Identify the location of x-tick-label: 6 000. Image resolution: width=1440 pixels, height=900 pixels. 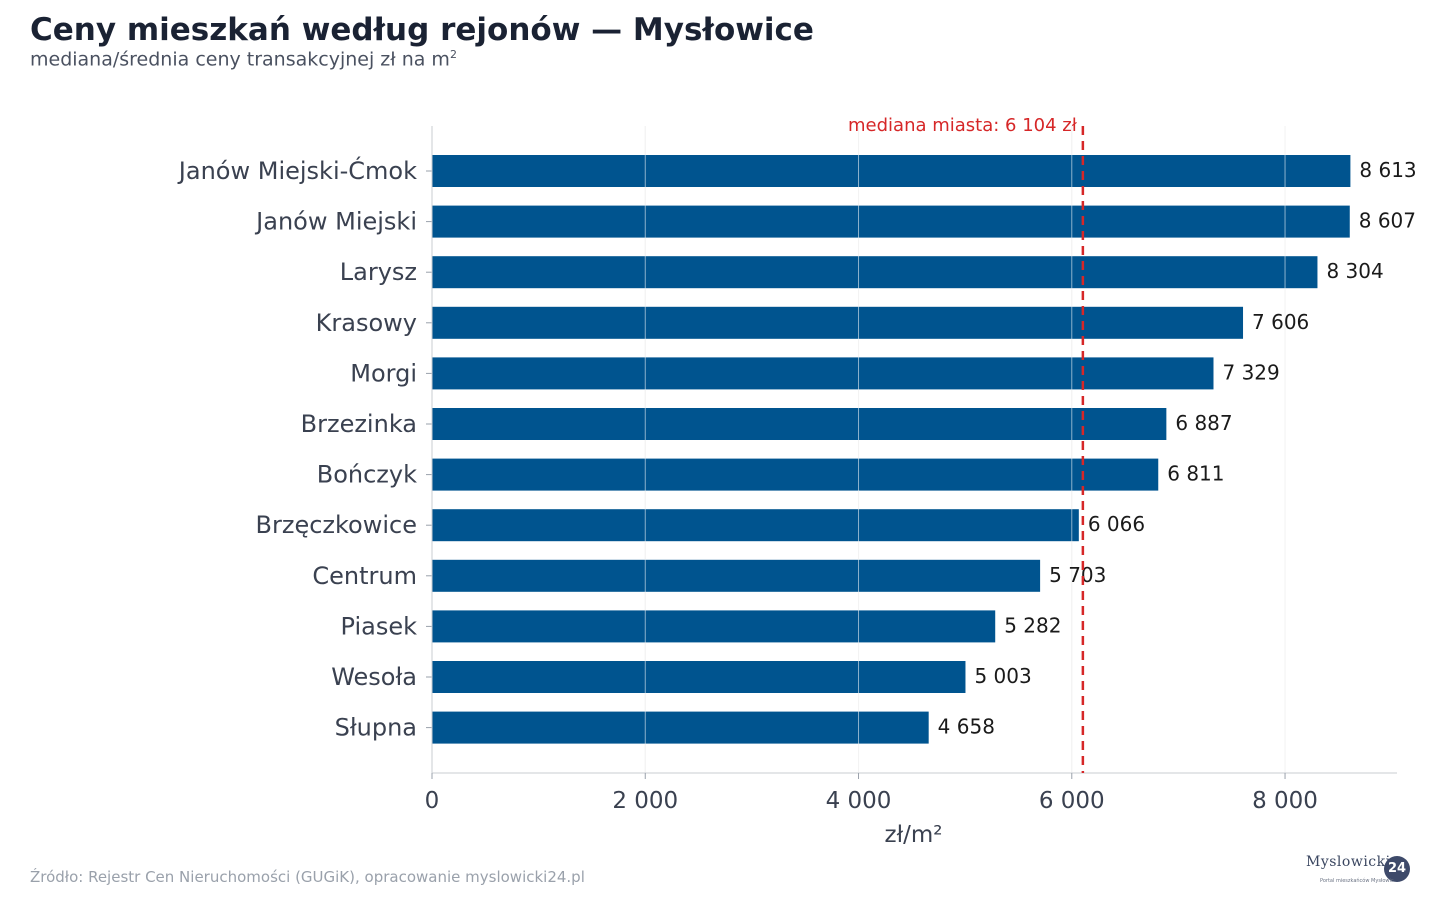
(1072, 801).